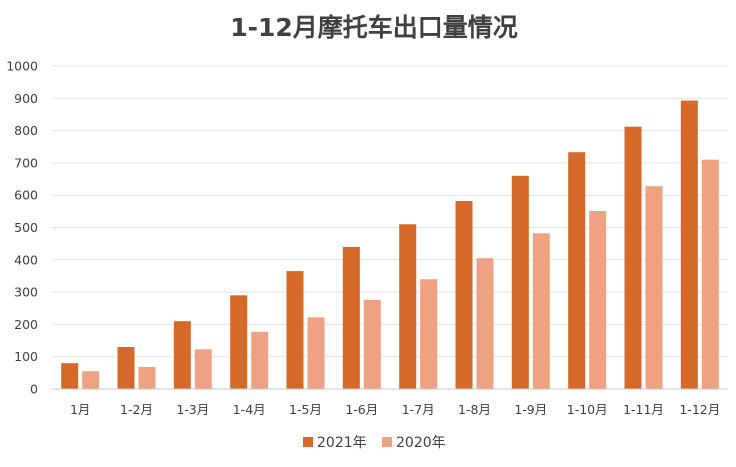 The height and width of the screenshot is (467, 736). Describe the element at coordinates (239, 342) in the screenshot. I see `bar-2021年-1-4月` at that location.